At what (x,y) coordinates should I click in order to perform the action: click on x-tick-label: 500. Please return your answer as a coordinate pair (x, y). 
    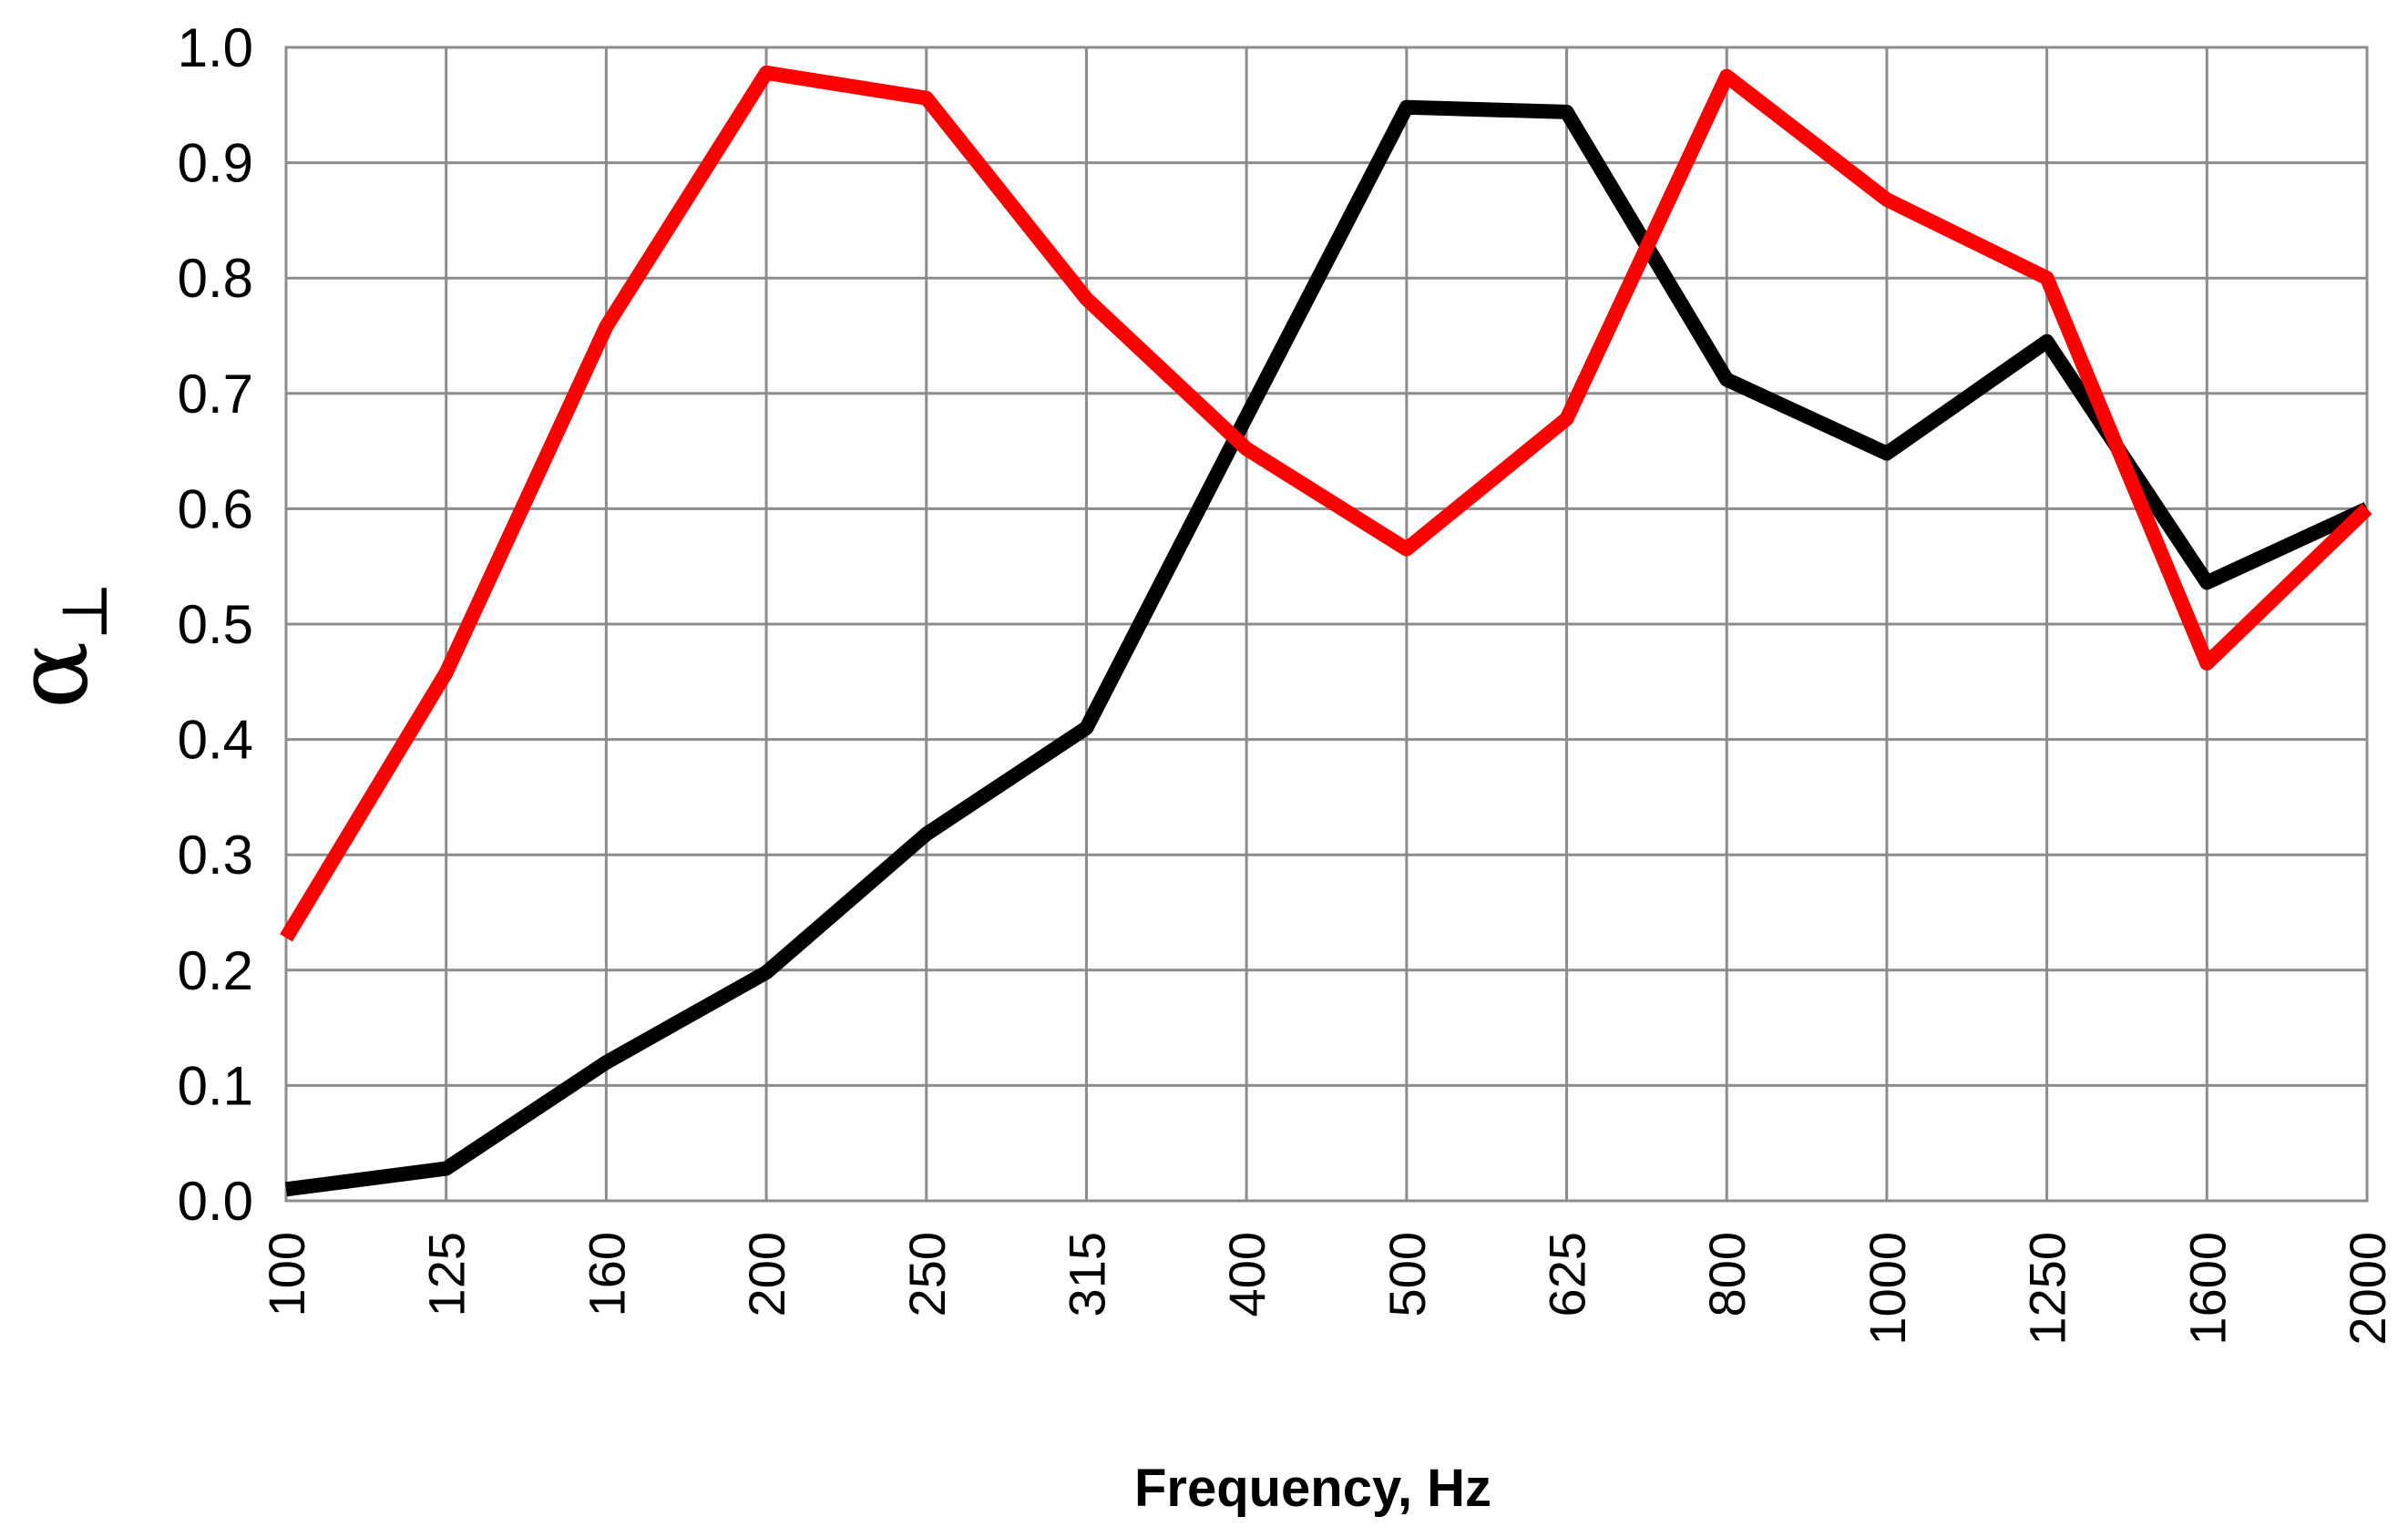
    Looking at the image, I should click on (1407, 1274).